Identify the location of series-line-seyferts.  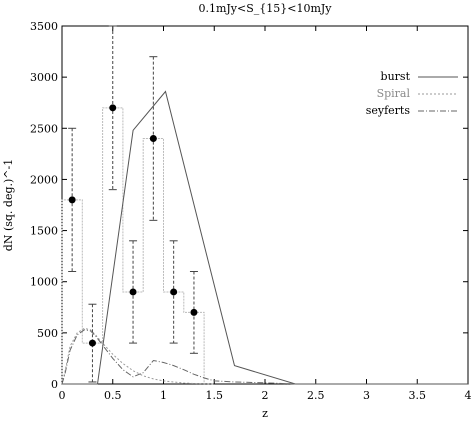
(178, 357).